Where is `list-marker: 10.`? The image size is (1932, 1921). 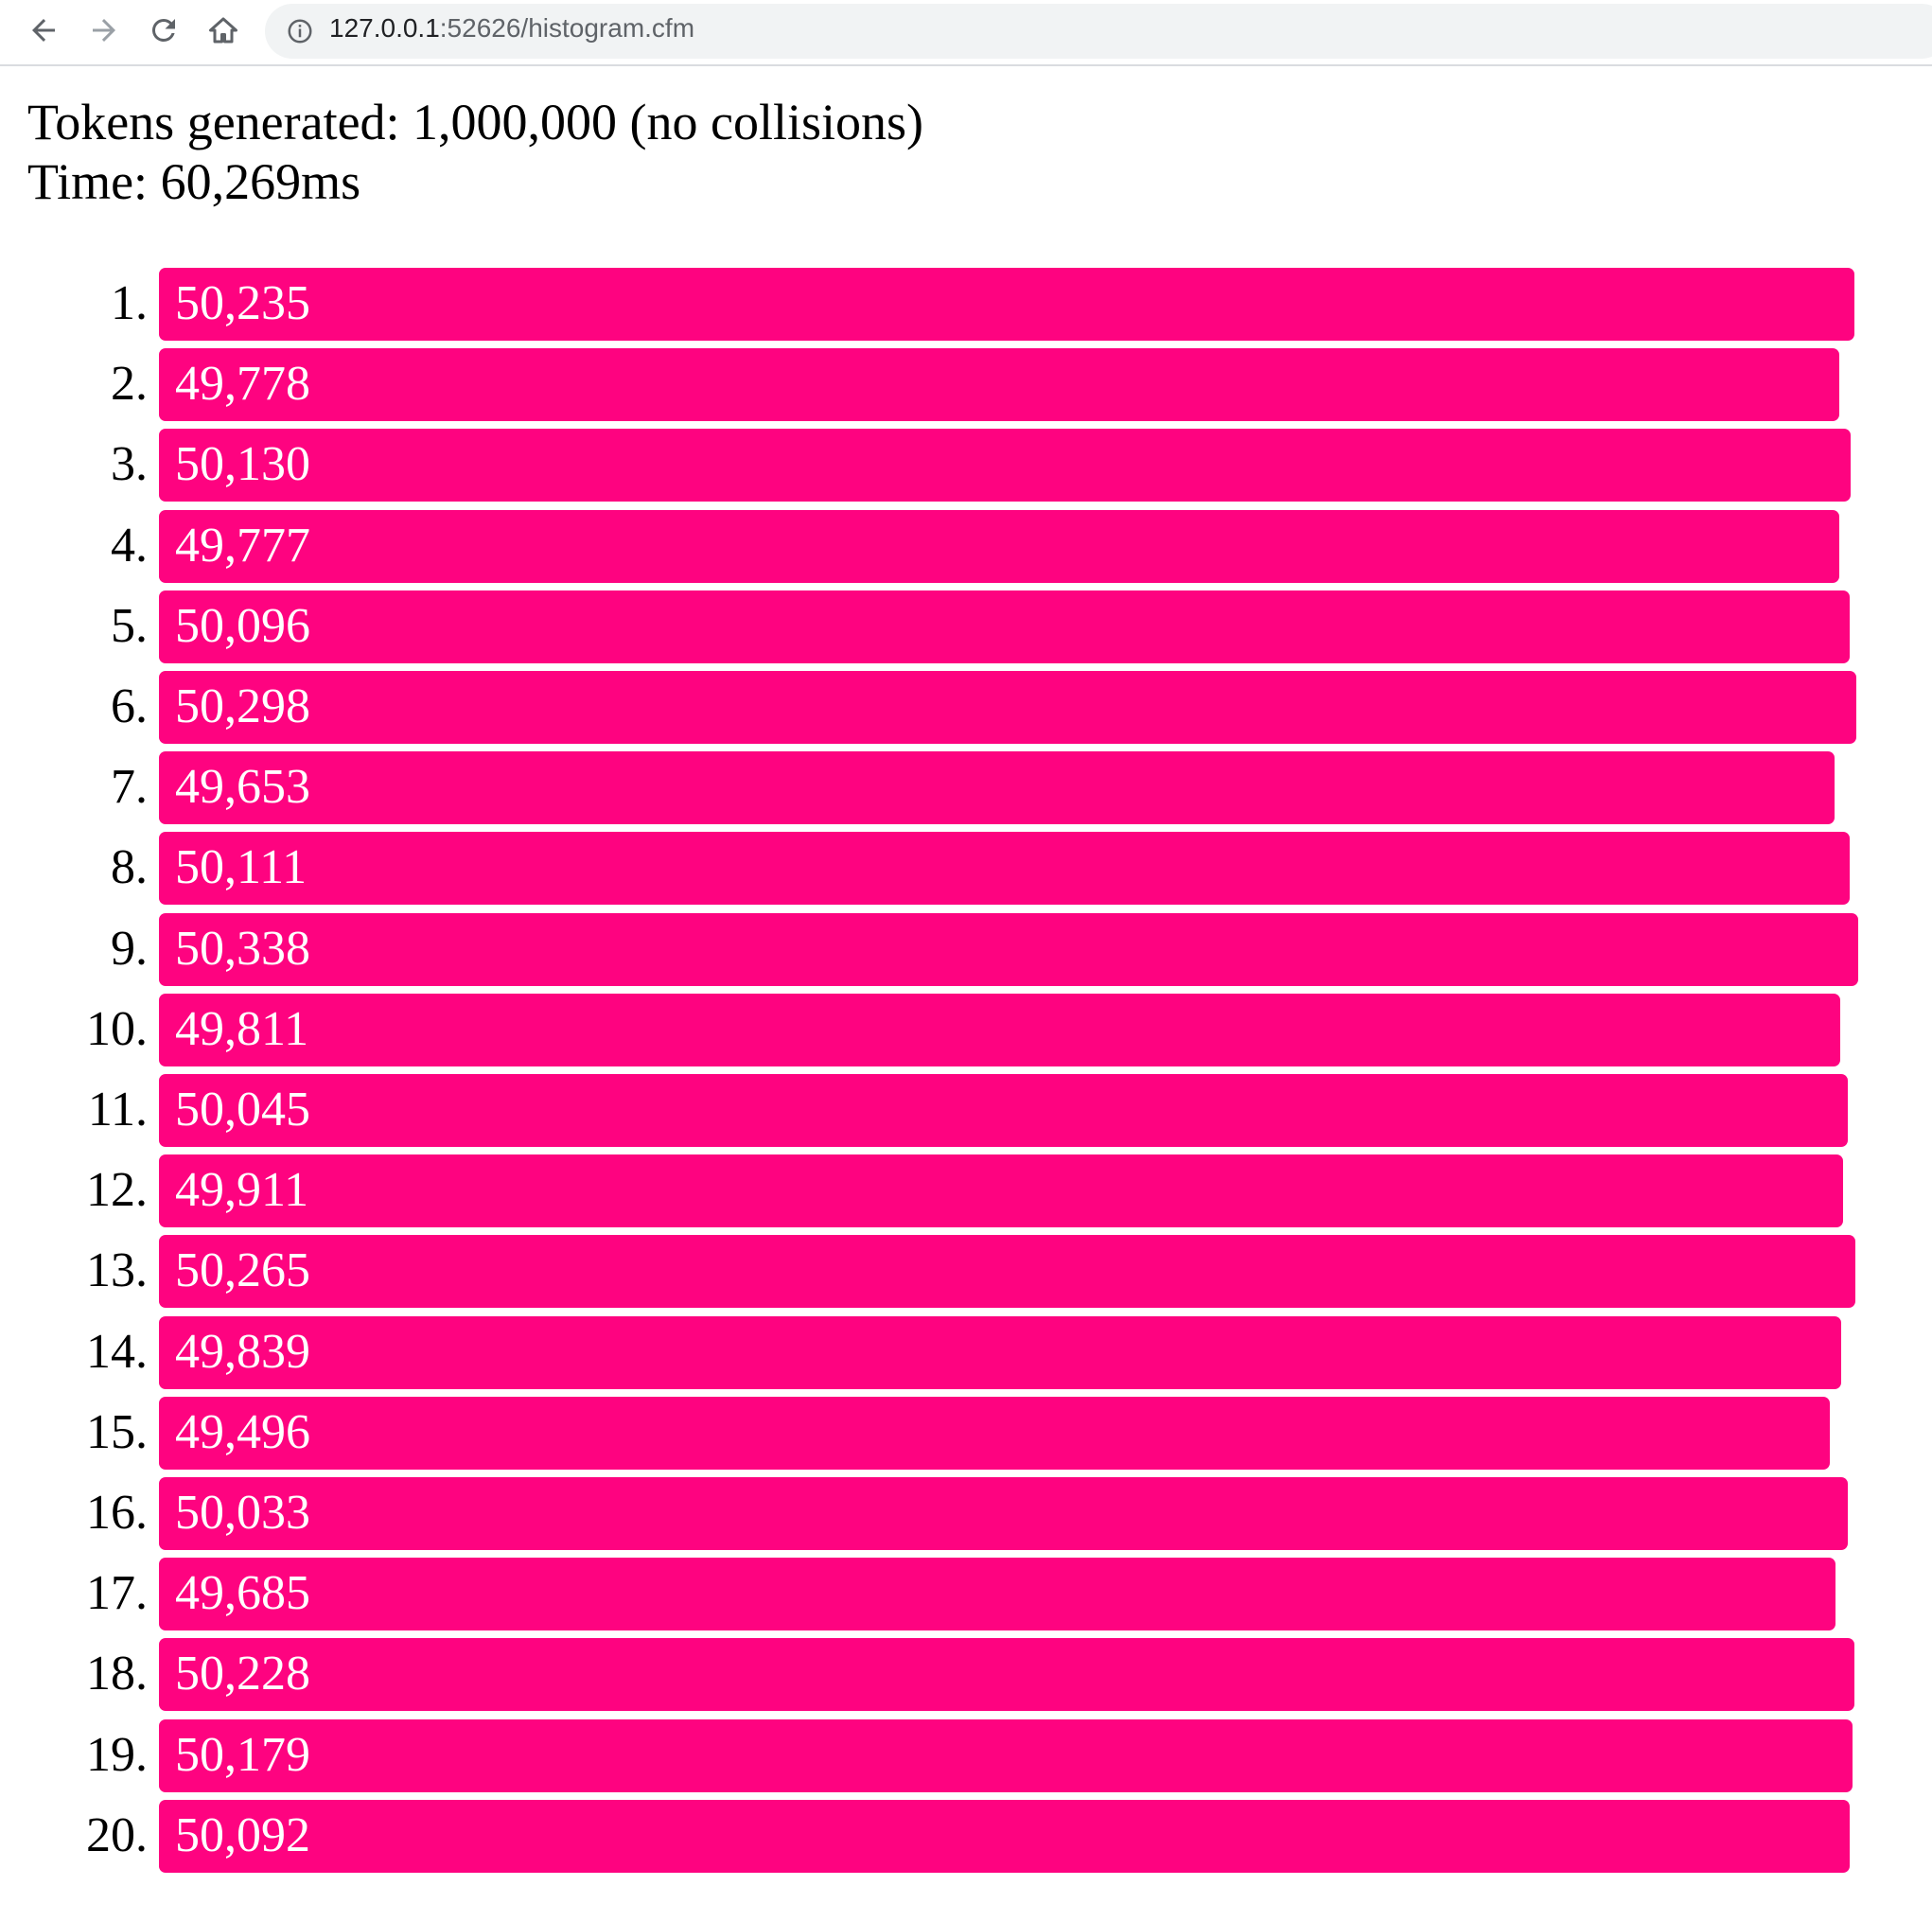 list-marker: 10. is located at coordinates (117, 1028).